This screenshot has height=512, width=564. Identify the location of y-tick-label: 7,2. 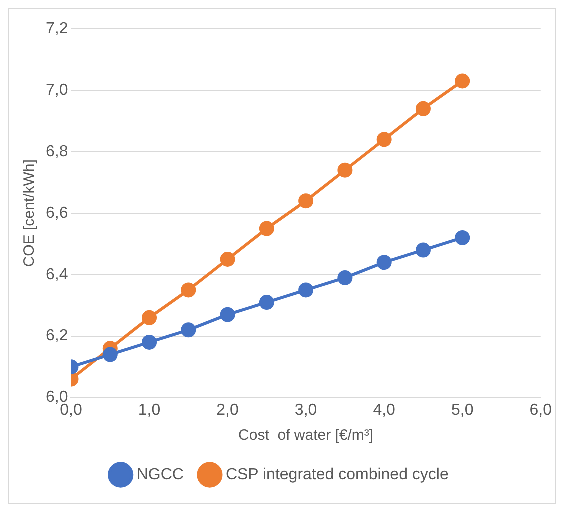
(57, 29).